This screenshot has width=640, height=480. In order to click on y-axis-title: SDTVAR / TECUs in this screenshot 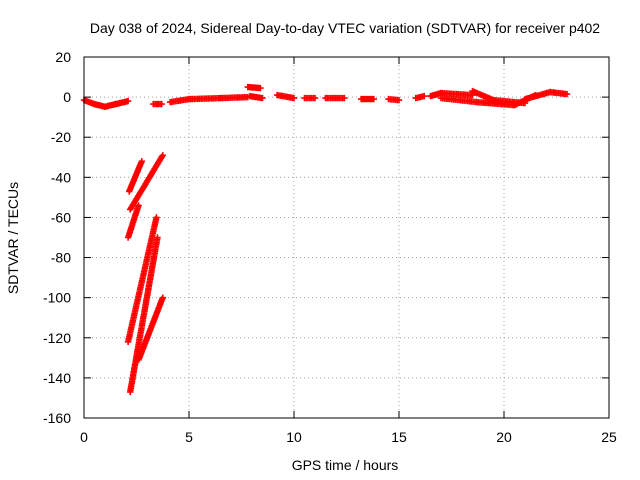, I will do `click(13, 238)`.